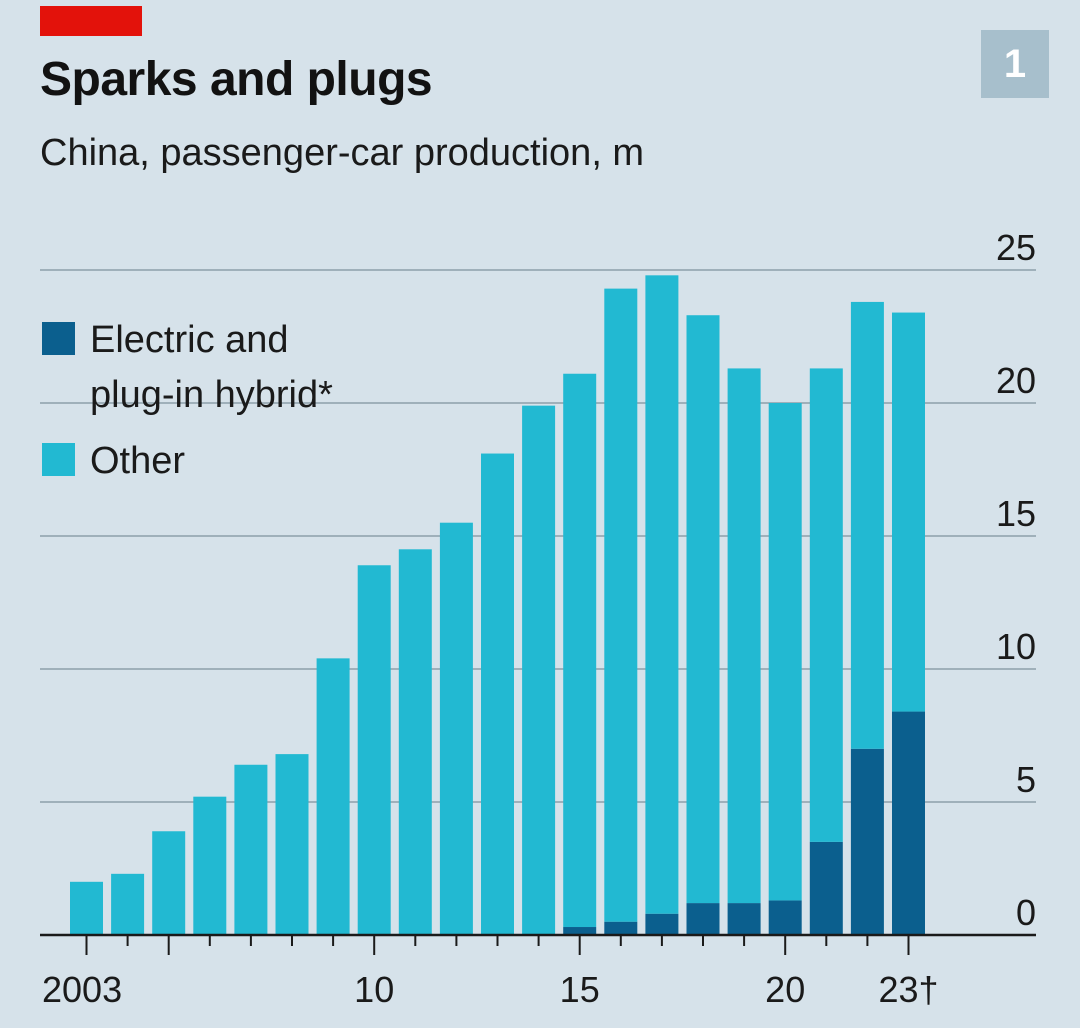  Describe the element at coordinates (1016, 646) in the screenshot. I see `y-tick-label-10: 10` at that location.